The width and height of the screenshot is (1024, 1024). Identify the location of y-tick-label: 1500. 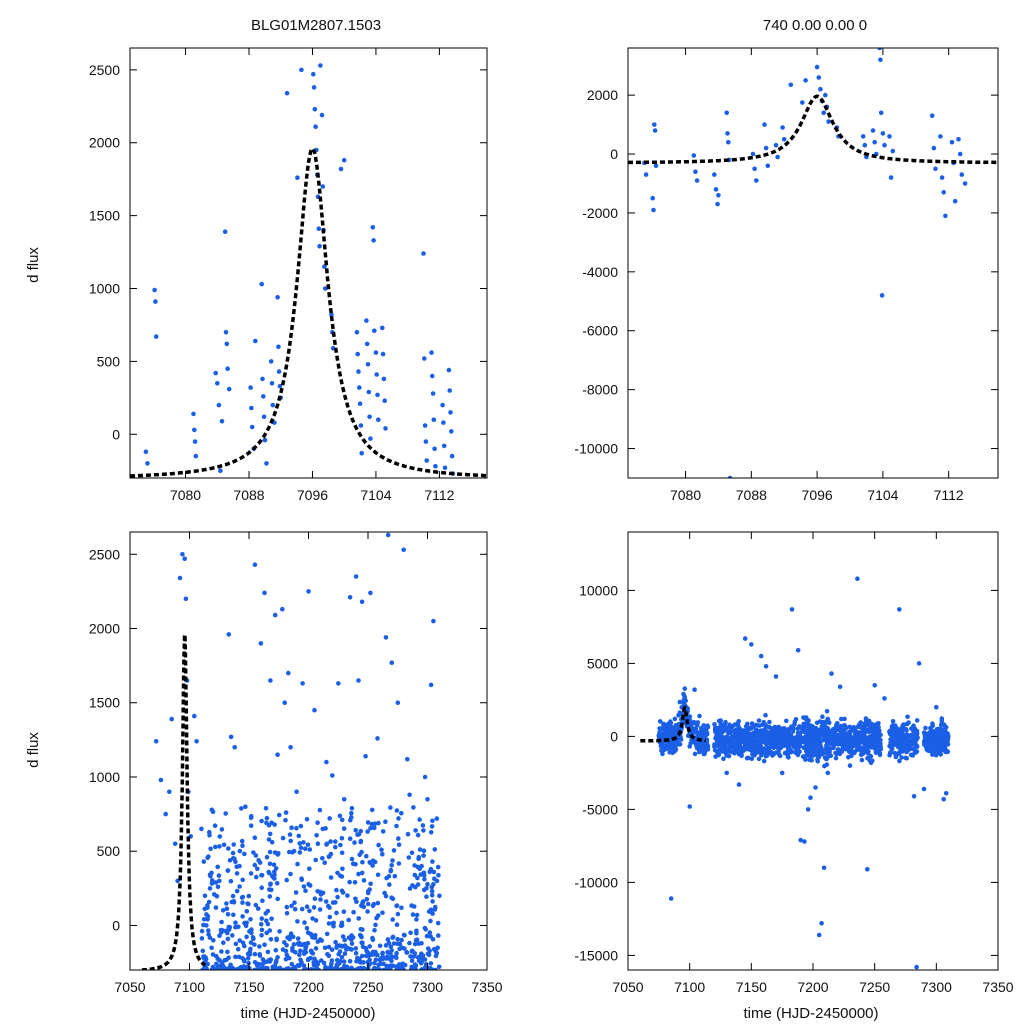
(104, 703).